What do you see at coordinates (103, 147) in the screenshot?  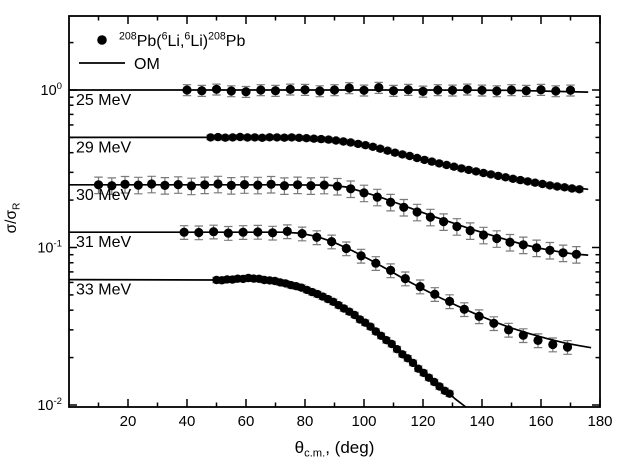 I see `series-label-29-mev: 29 MeV` at bounding box center [103, 147].